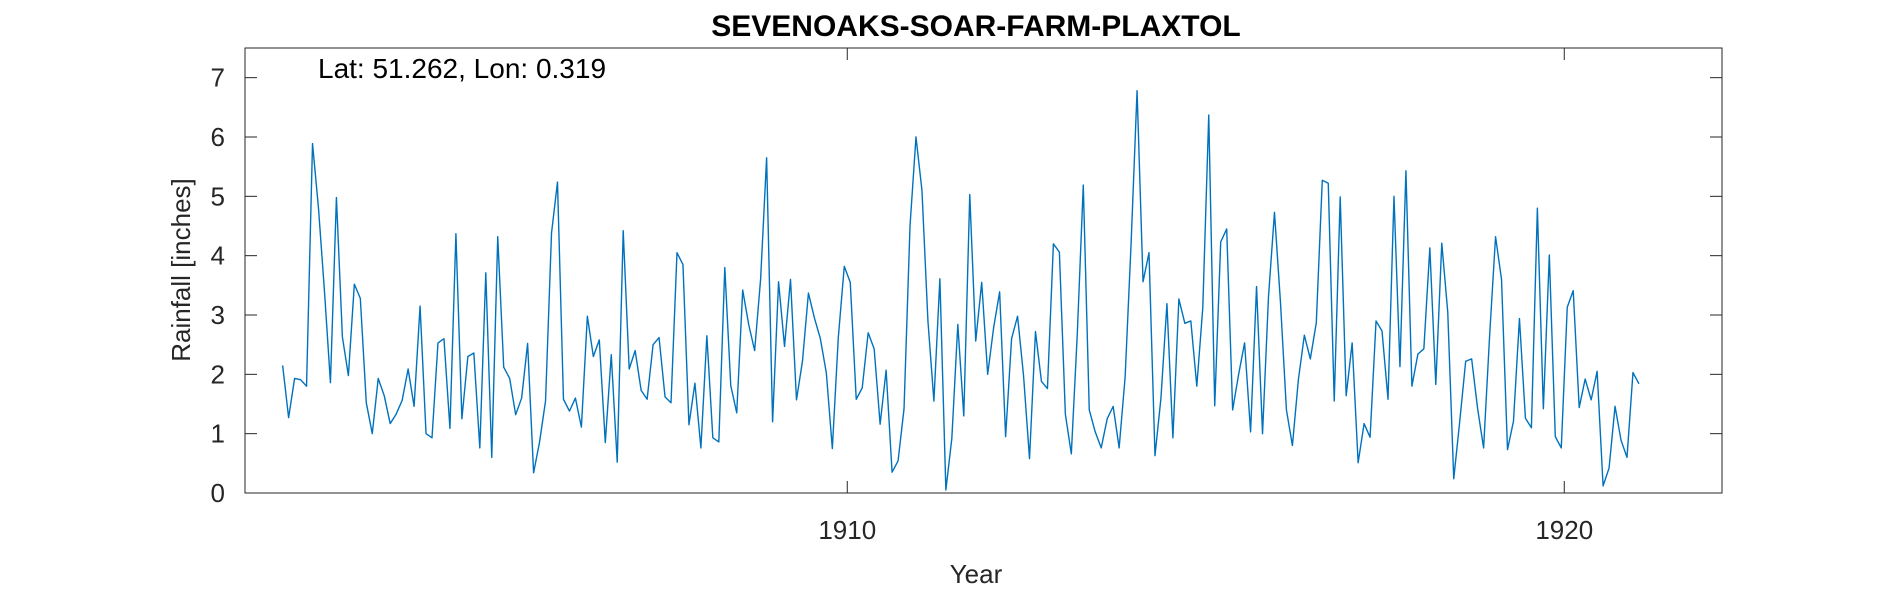  Describe the element at coordinates (218, 137) in the screenshot. I see `y-tick-label: 6` at that location.